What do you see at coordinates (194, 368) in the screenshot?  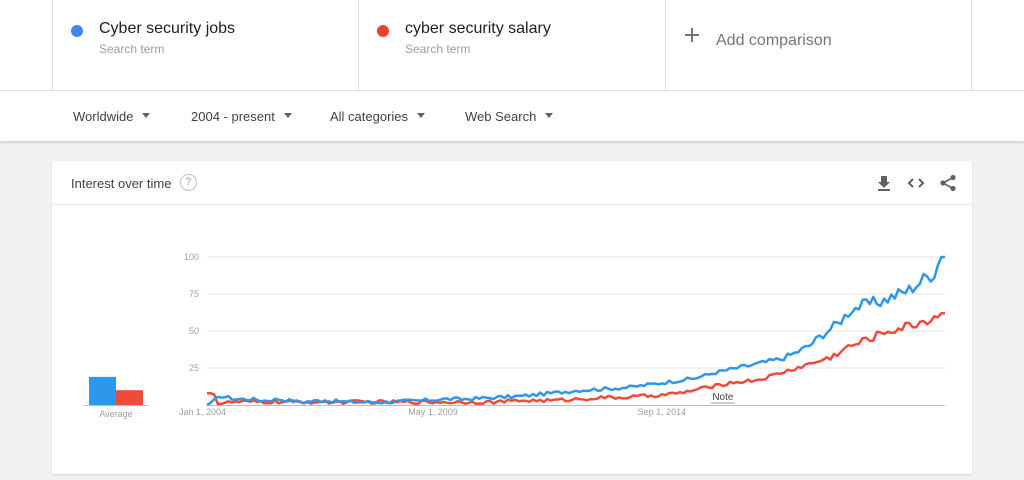 I see `y-tick-label: 25` at bounding box center [194, 368].